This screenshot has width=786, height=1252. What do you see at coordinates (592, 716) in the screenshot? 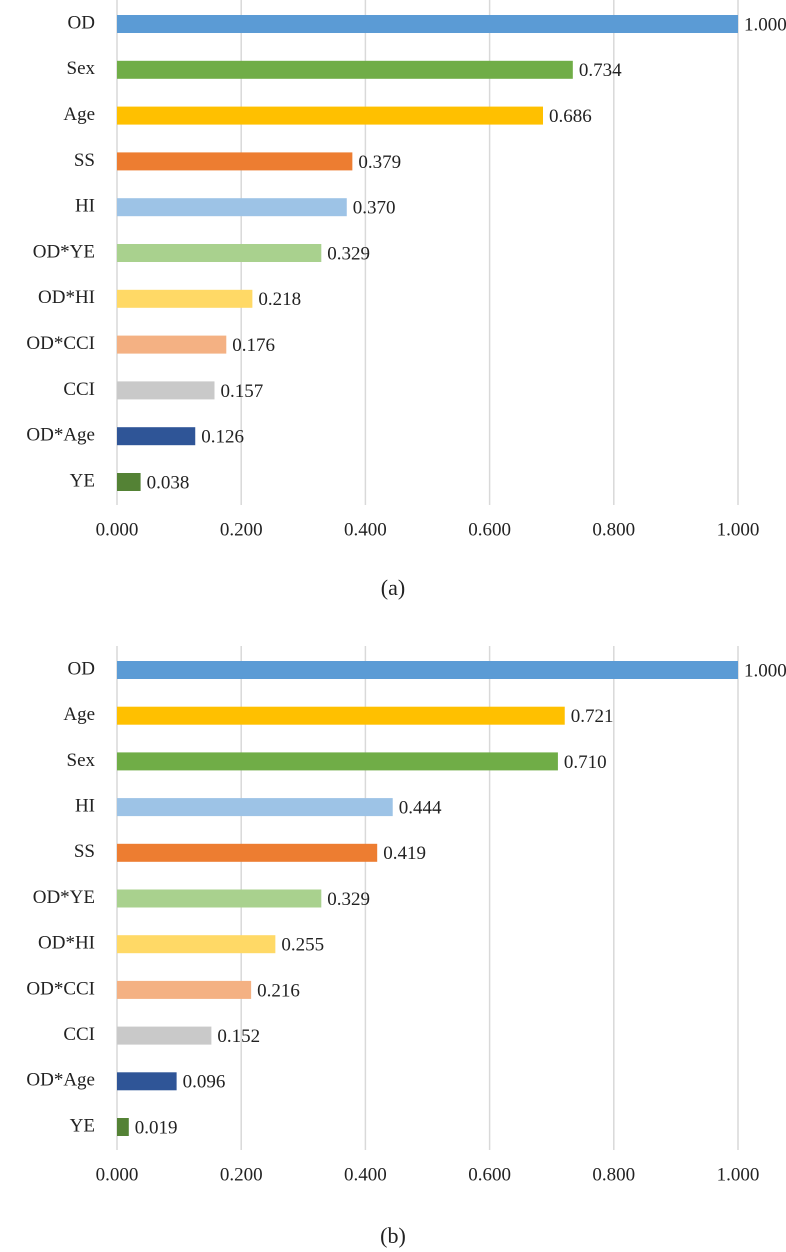
I see `data-label: 0.721` at bounding box center [592, 716].